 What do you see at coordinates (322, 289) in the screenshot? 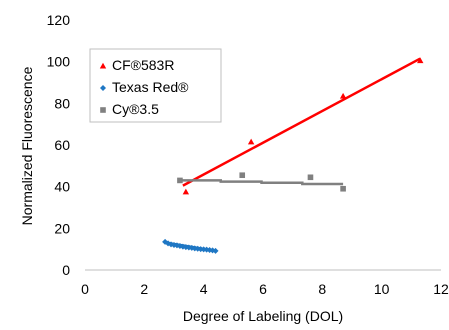
I see `x-tick-label-4: 8` at bounding box center [322, 289].